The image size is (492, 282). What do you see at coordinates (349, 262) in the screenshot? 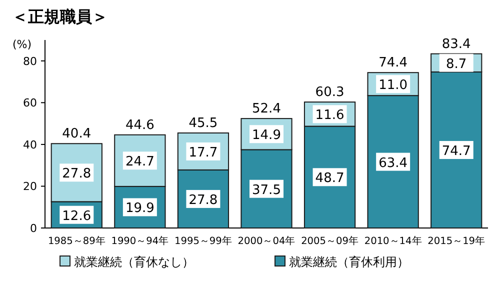
I see `legend-label: 就業継続（育休利用）` at bounding box center [349, 262].